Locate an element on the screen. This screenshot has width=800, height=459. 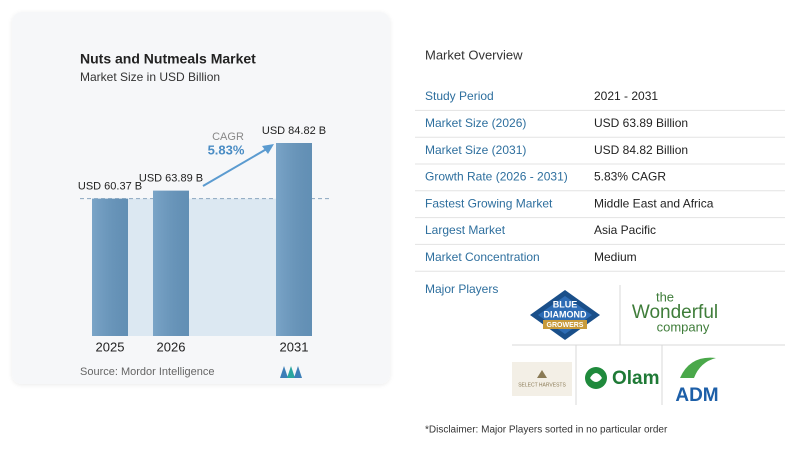
row-label: Growth Rate (2026 - 2031) is located at coordinates (496, 177).